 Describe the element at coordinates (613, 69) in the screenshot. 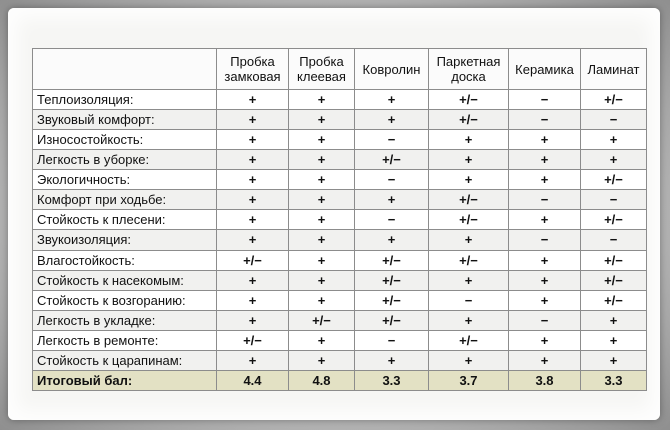

I see `header-laminate: Ламинат` at that location.